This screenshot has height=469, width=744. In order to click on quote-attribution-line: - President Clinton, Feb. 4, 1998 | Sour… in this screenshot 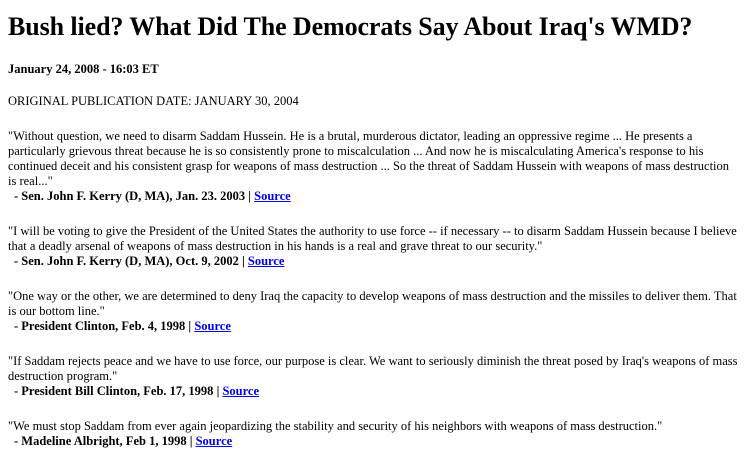, I will do `click(373, 326)`.